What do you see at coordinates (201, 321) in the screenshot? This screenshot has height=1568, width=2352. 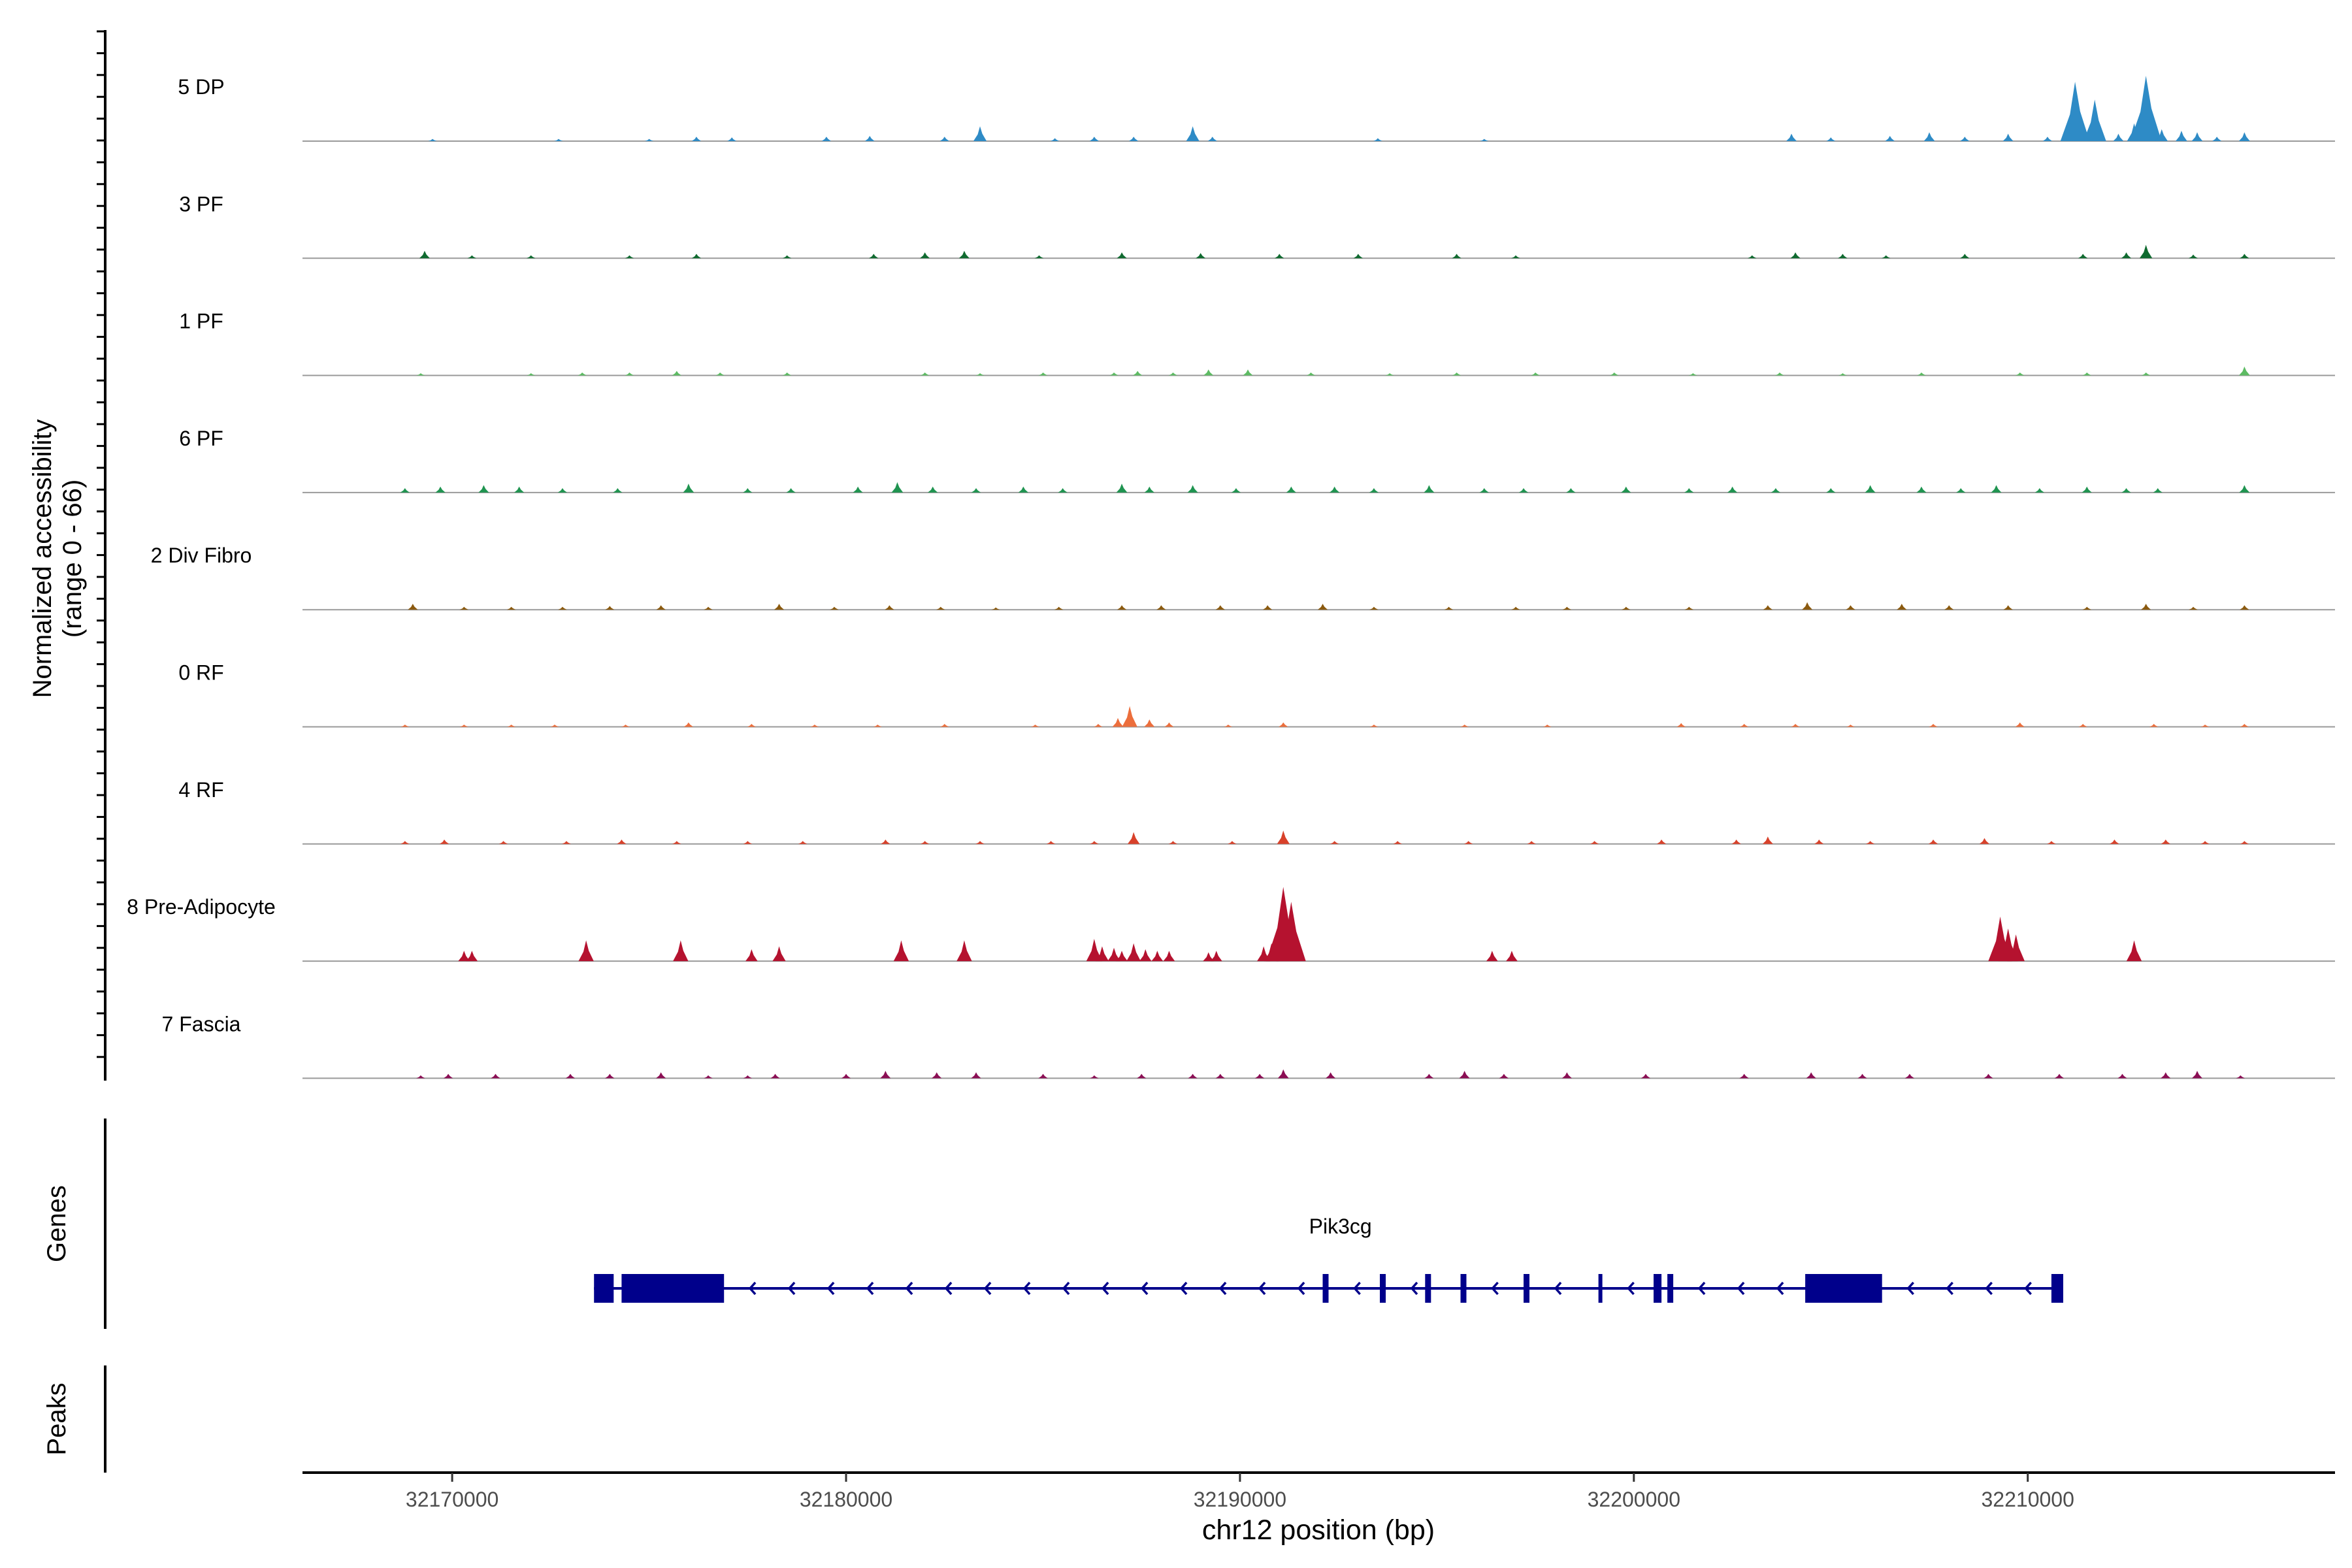 I see `track-label: 1 PF` at bounding box center [201, 321].